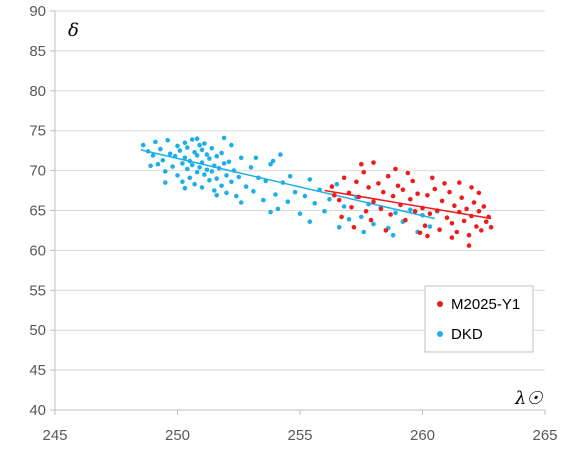 This screenshot has width=567, height=454. Describe the element at coordinates (54, 435) in the screenshot. I see `x-tick-label: 245` at that location.